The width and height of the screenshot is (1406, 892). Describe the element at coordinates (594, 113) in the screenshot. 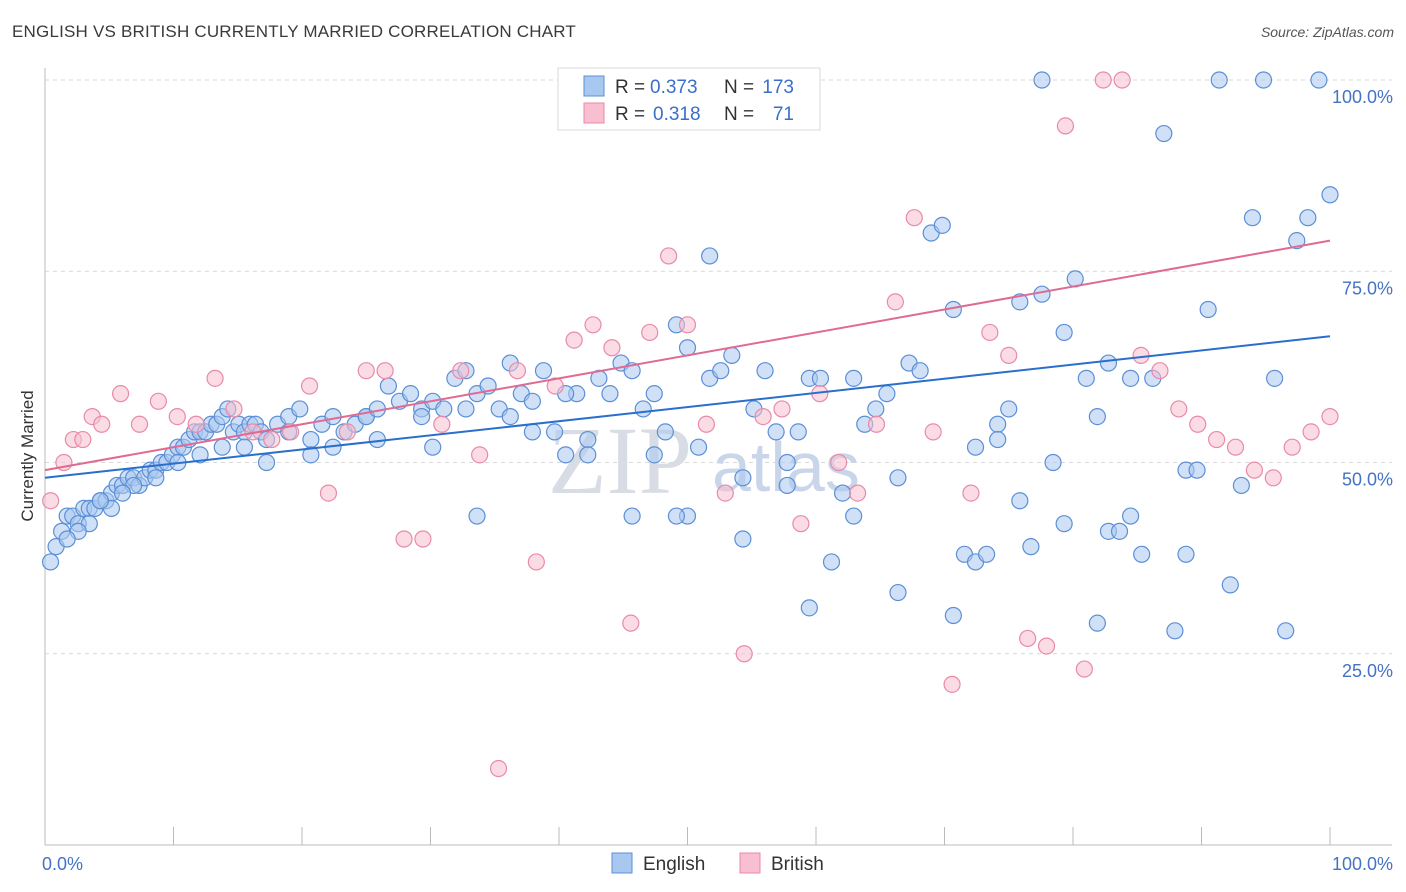

I see `legend-british-swatch` at that location.